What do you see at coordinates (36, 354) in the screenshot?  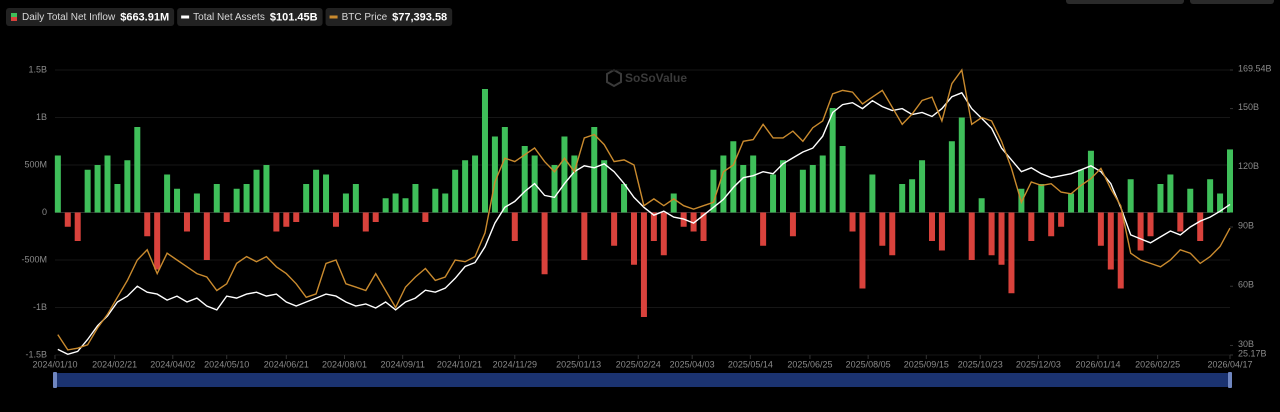 I see `y-tick-label: -1.5B` at bounding box center [36, 354].